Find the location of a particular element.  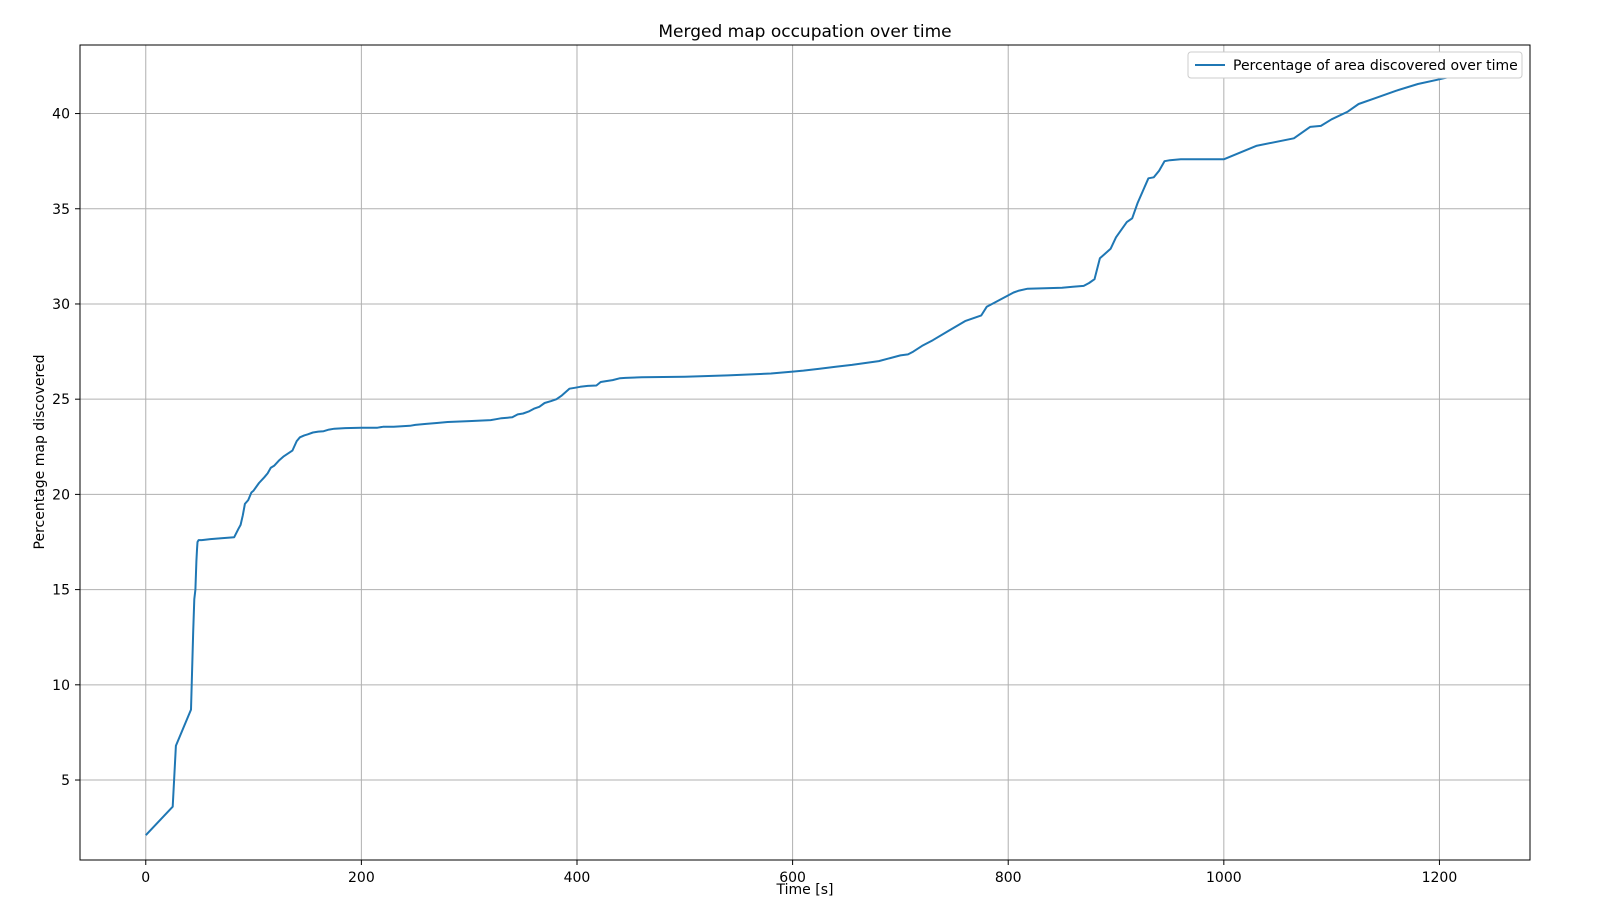

legend-box is located at coordinates (1355, 65).